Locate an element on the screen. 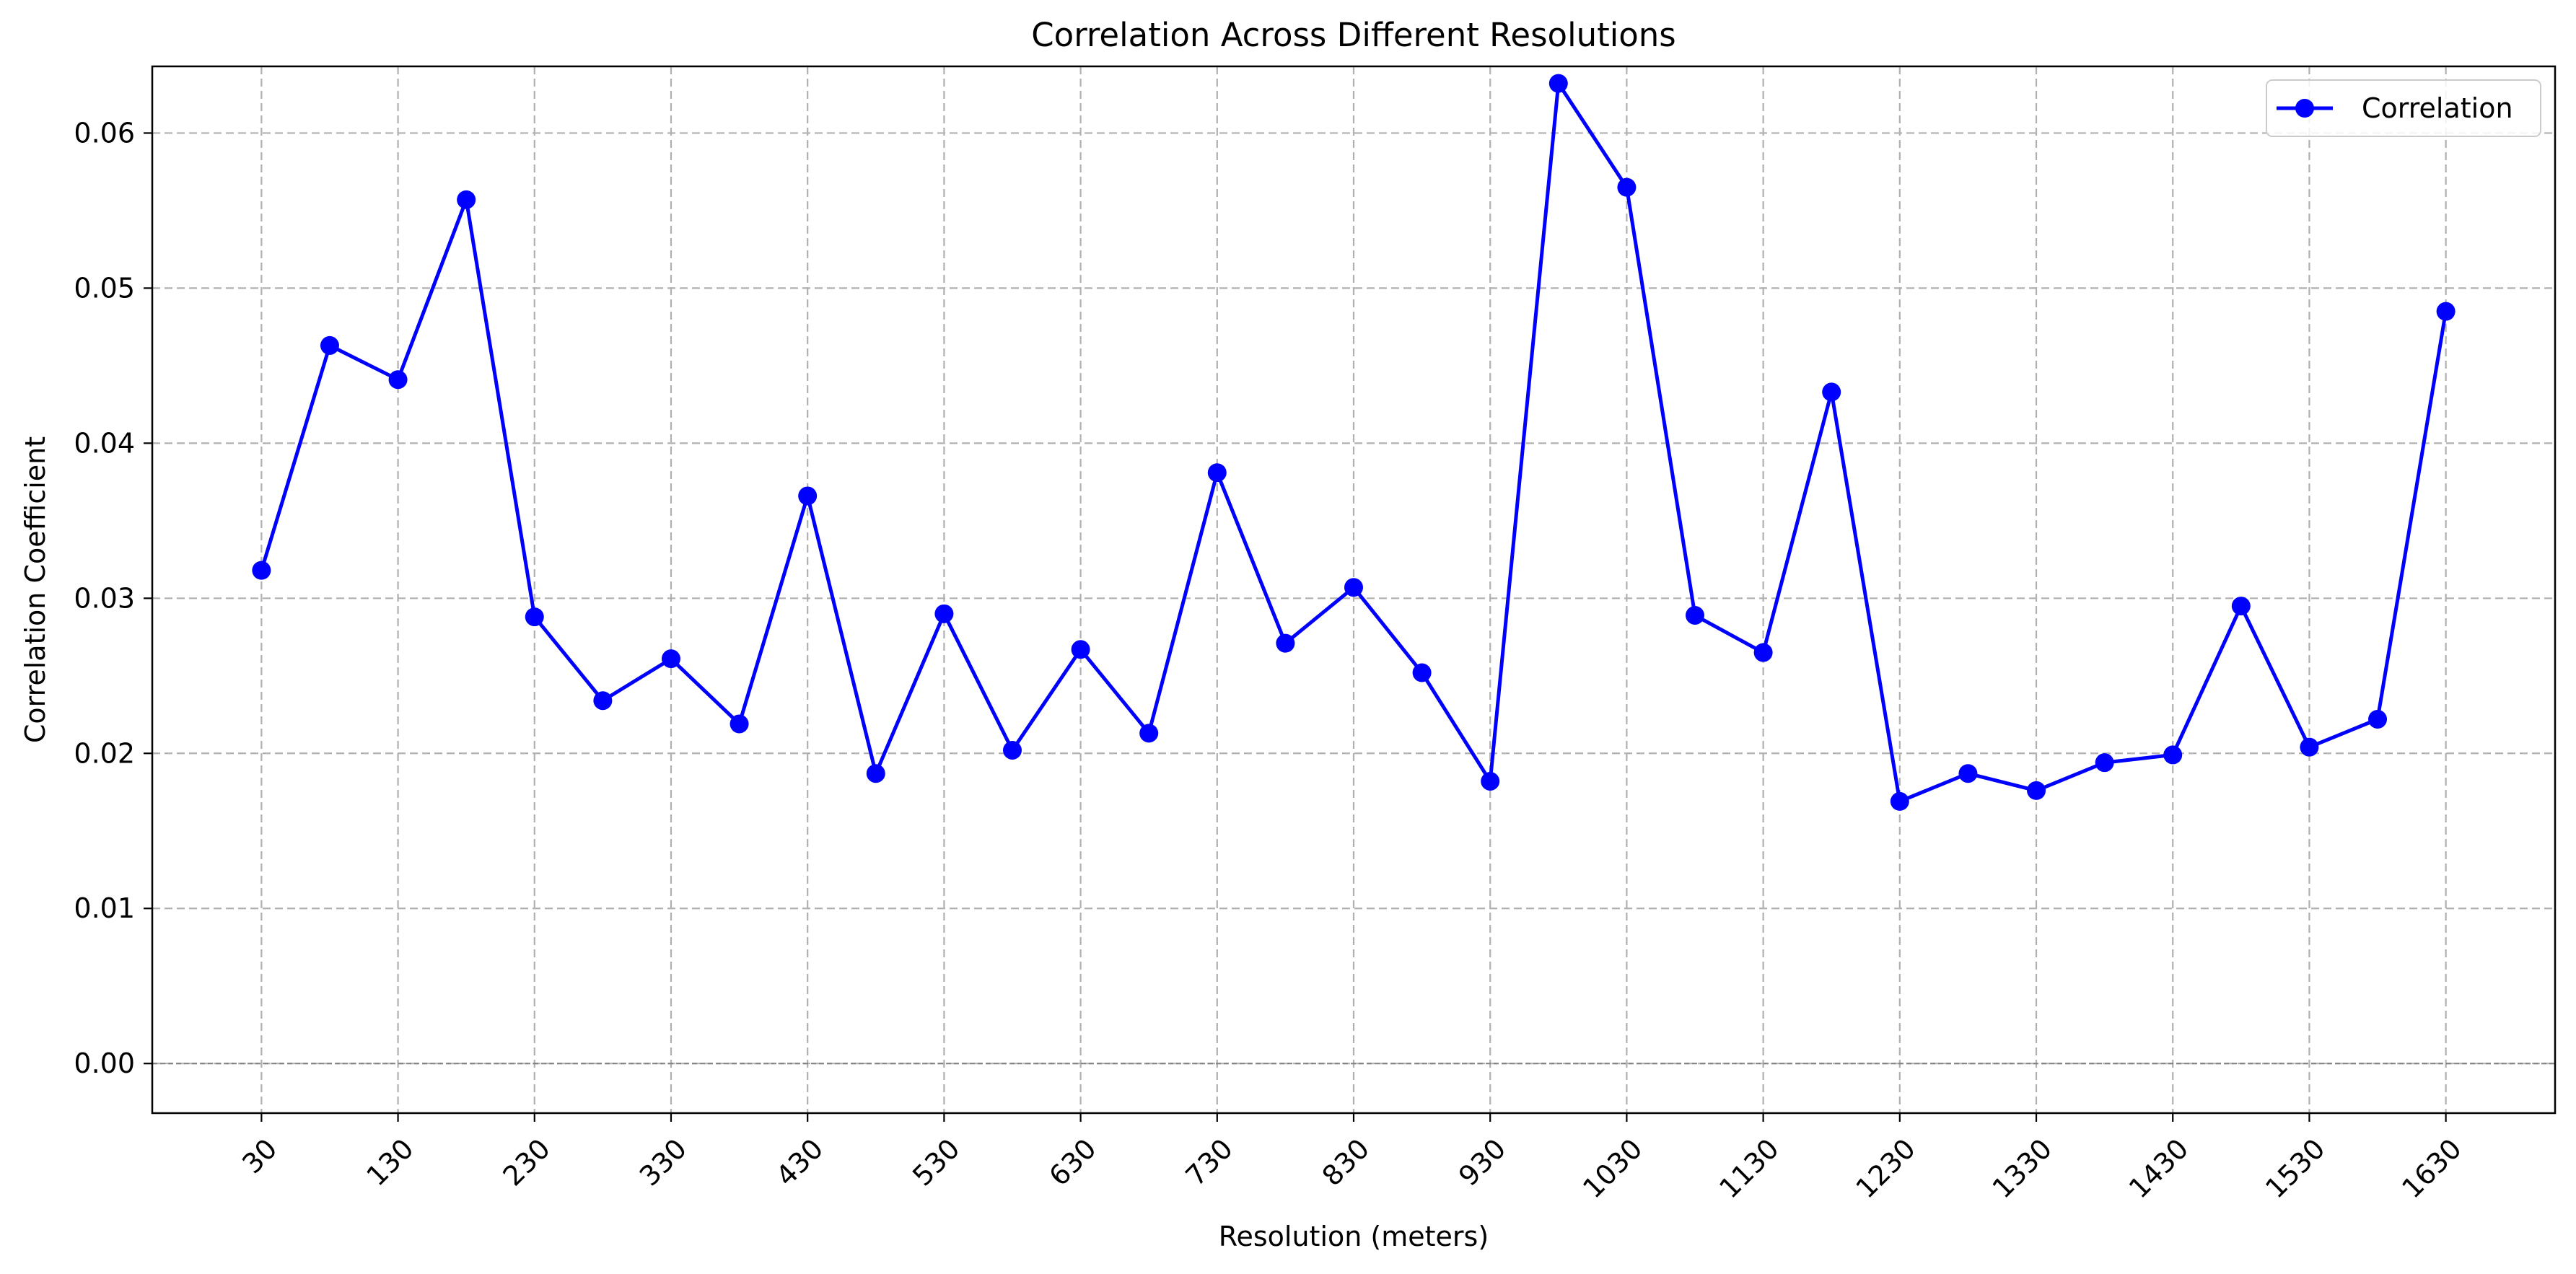  y-tick-label: 0.00 is located at coordinates (105, 1063).